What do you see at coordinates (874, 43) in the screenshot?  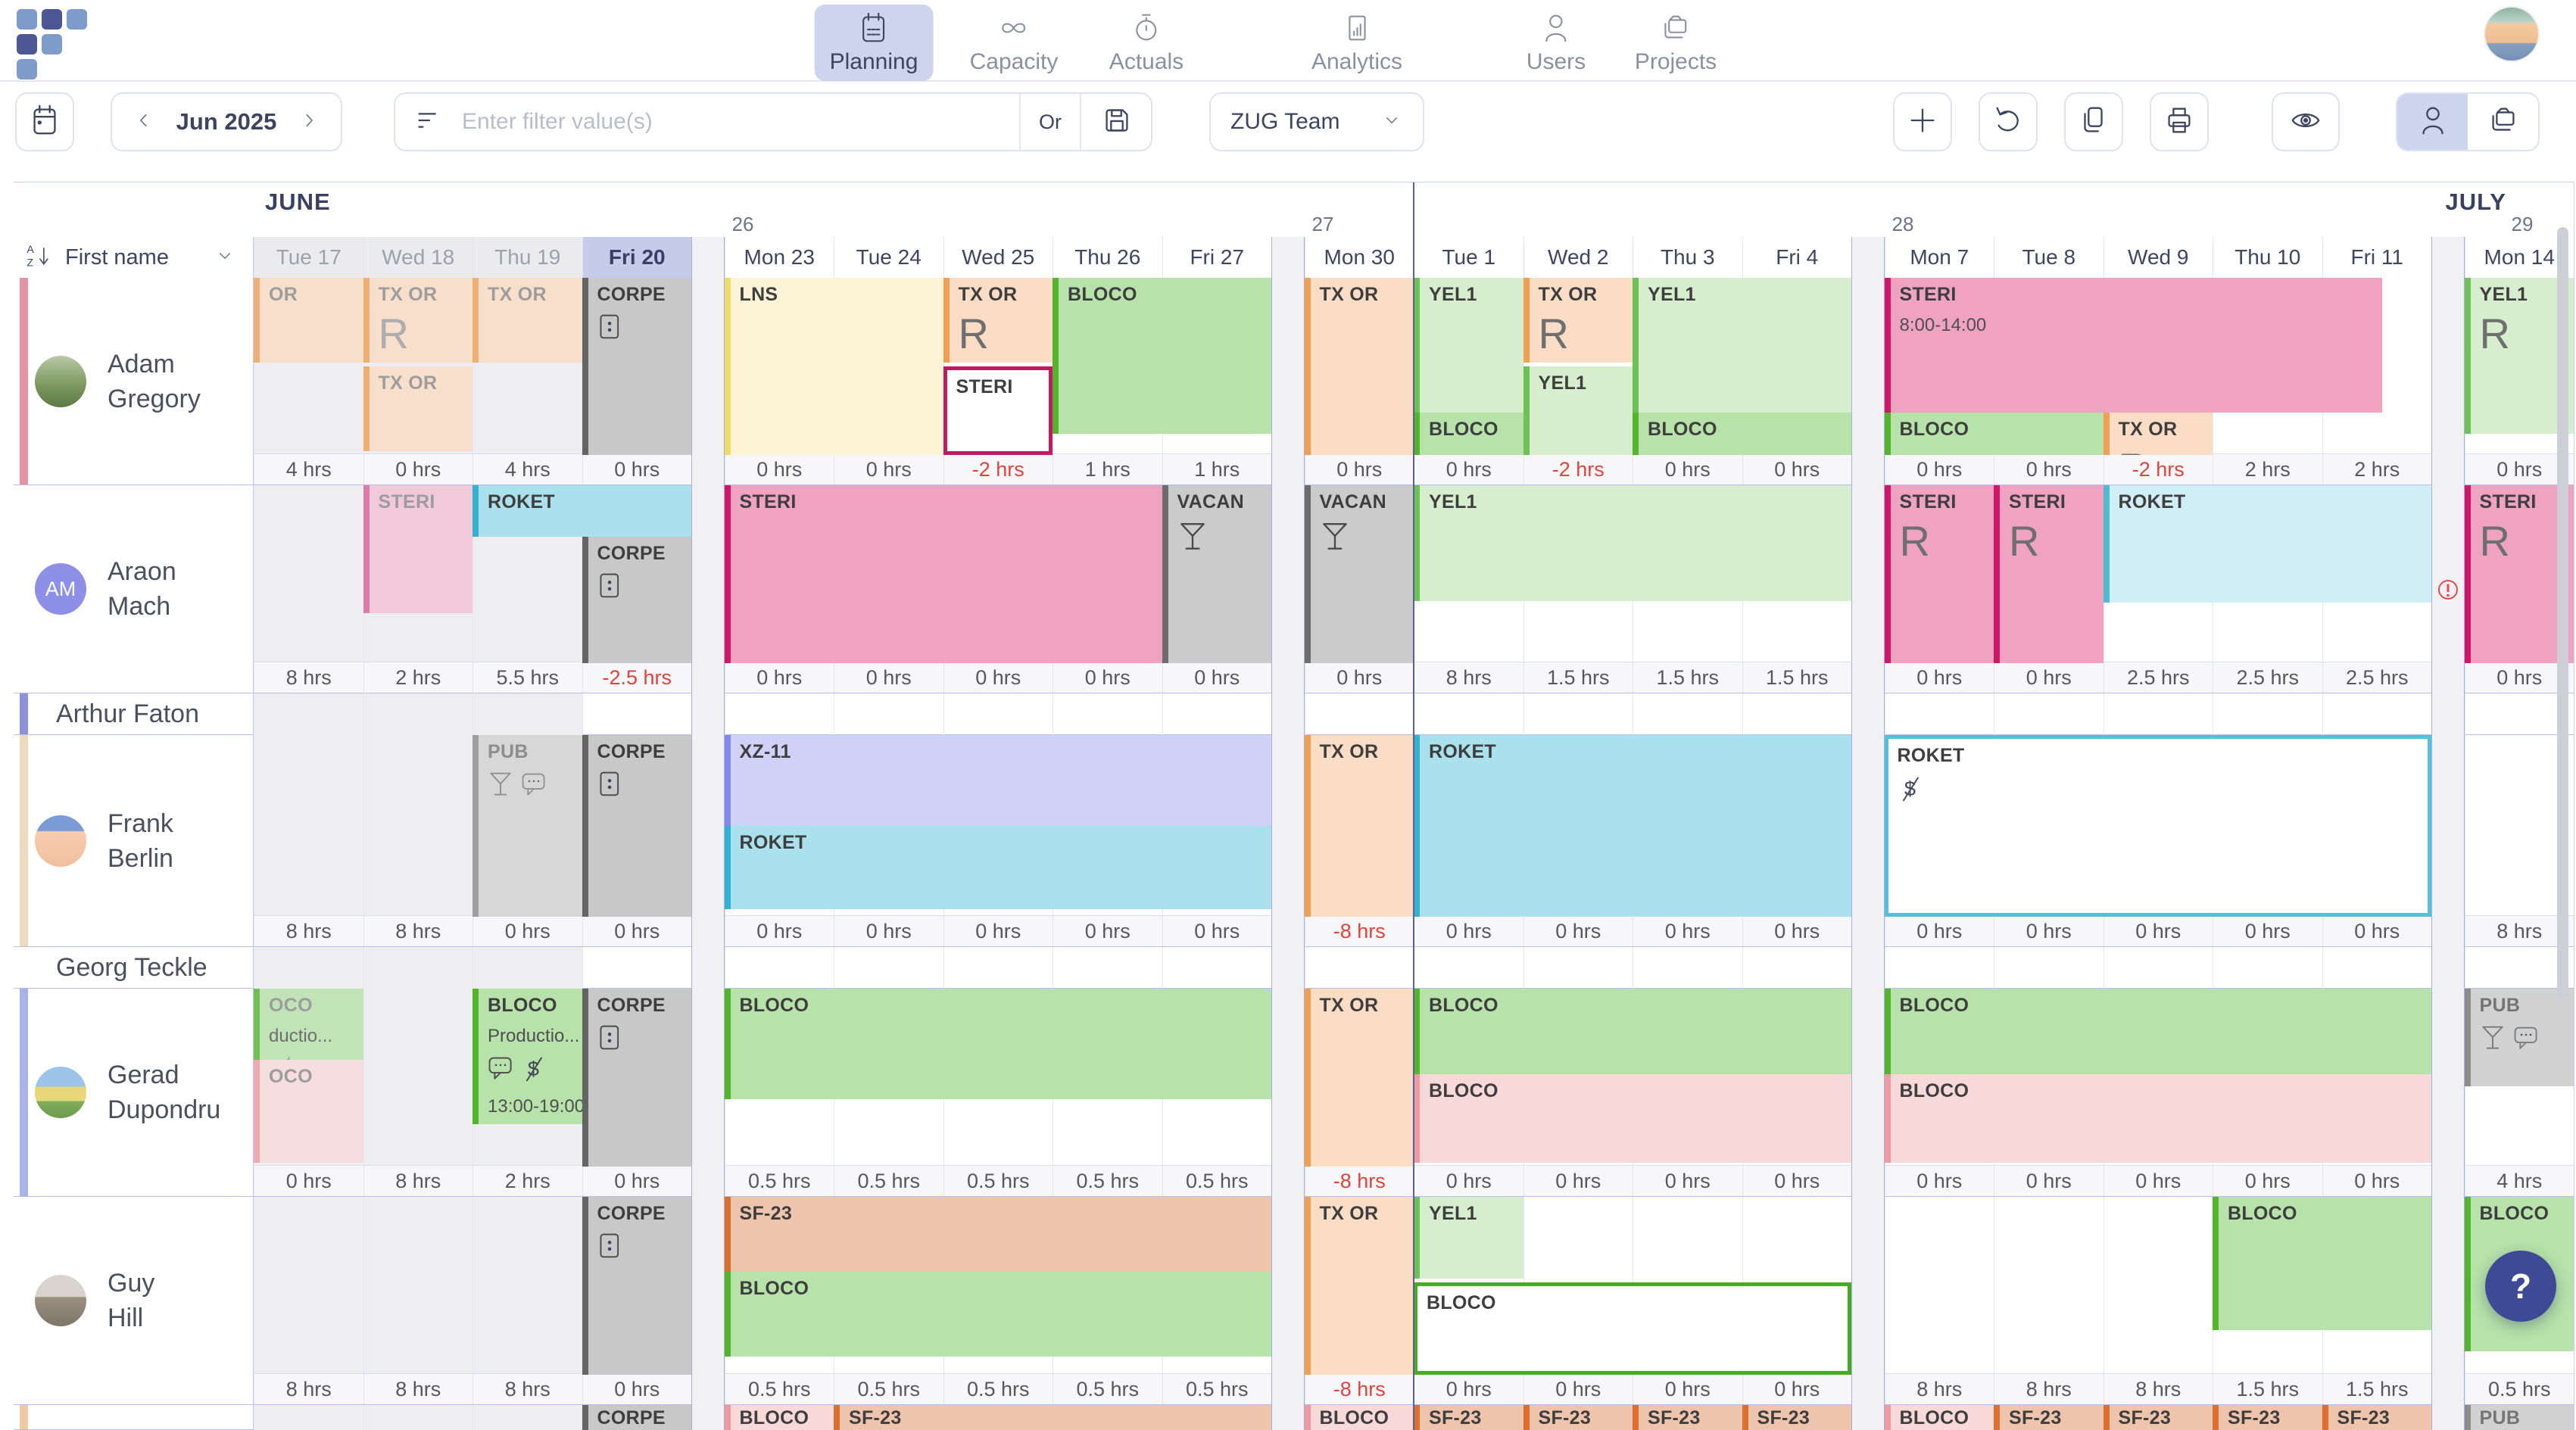 I see `tab-planning: Planning` at bounding box center [874, 43].